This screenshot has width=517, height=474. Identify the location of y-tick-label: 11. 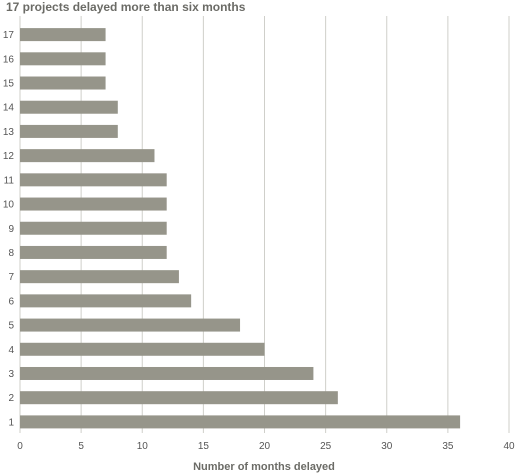
(9, 180).